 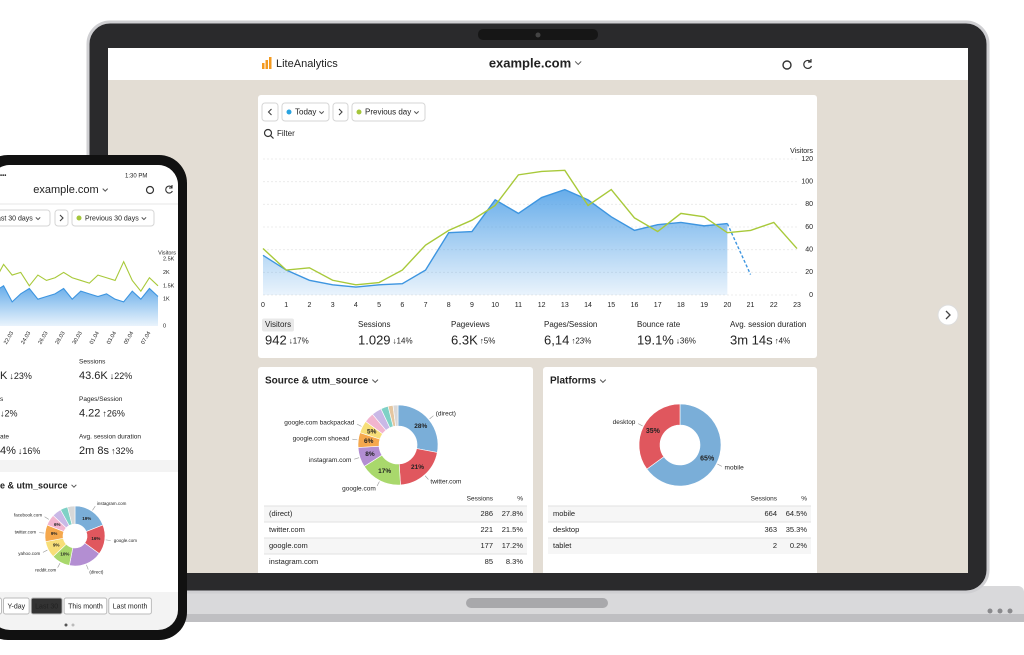 What do you see at coordinates (169, 259) in the screenshot?
I see `y-tick-label: 2.5K` at bounding box center [169, 259].